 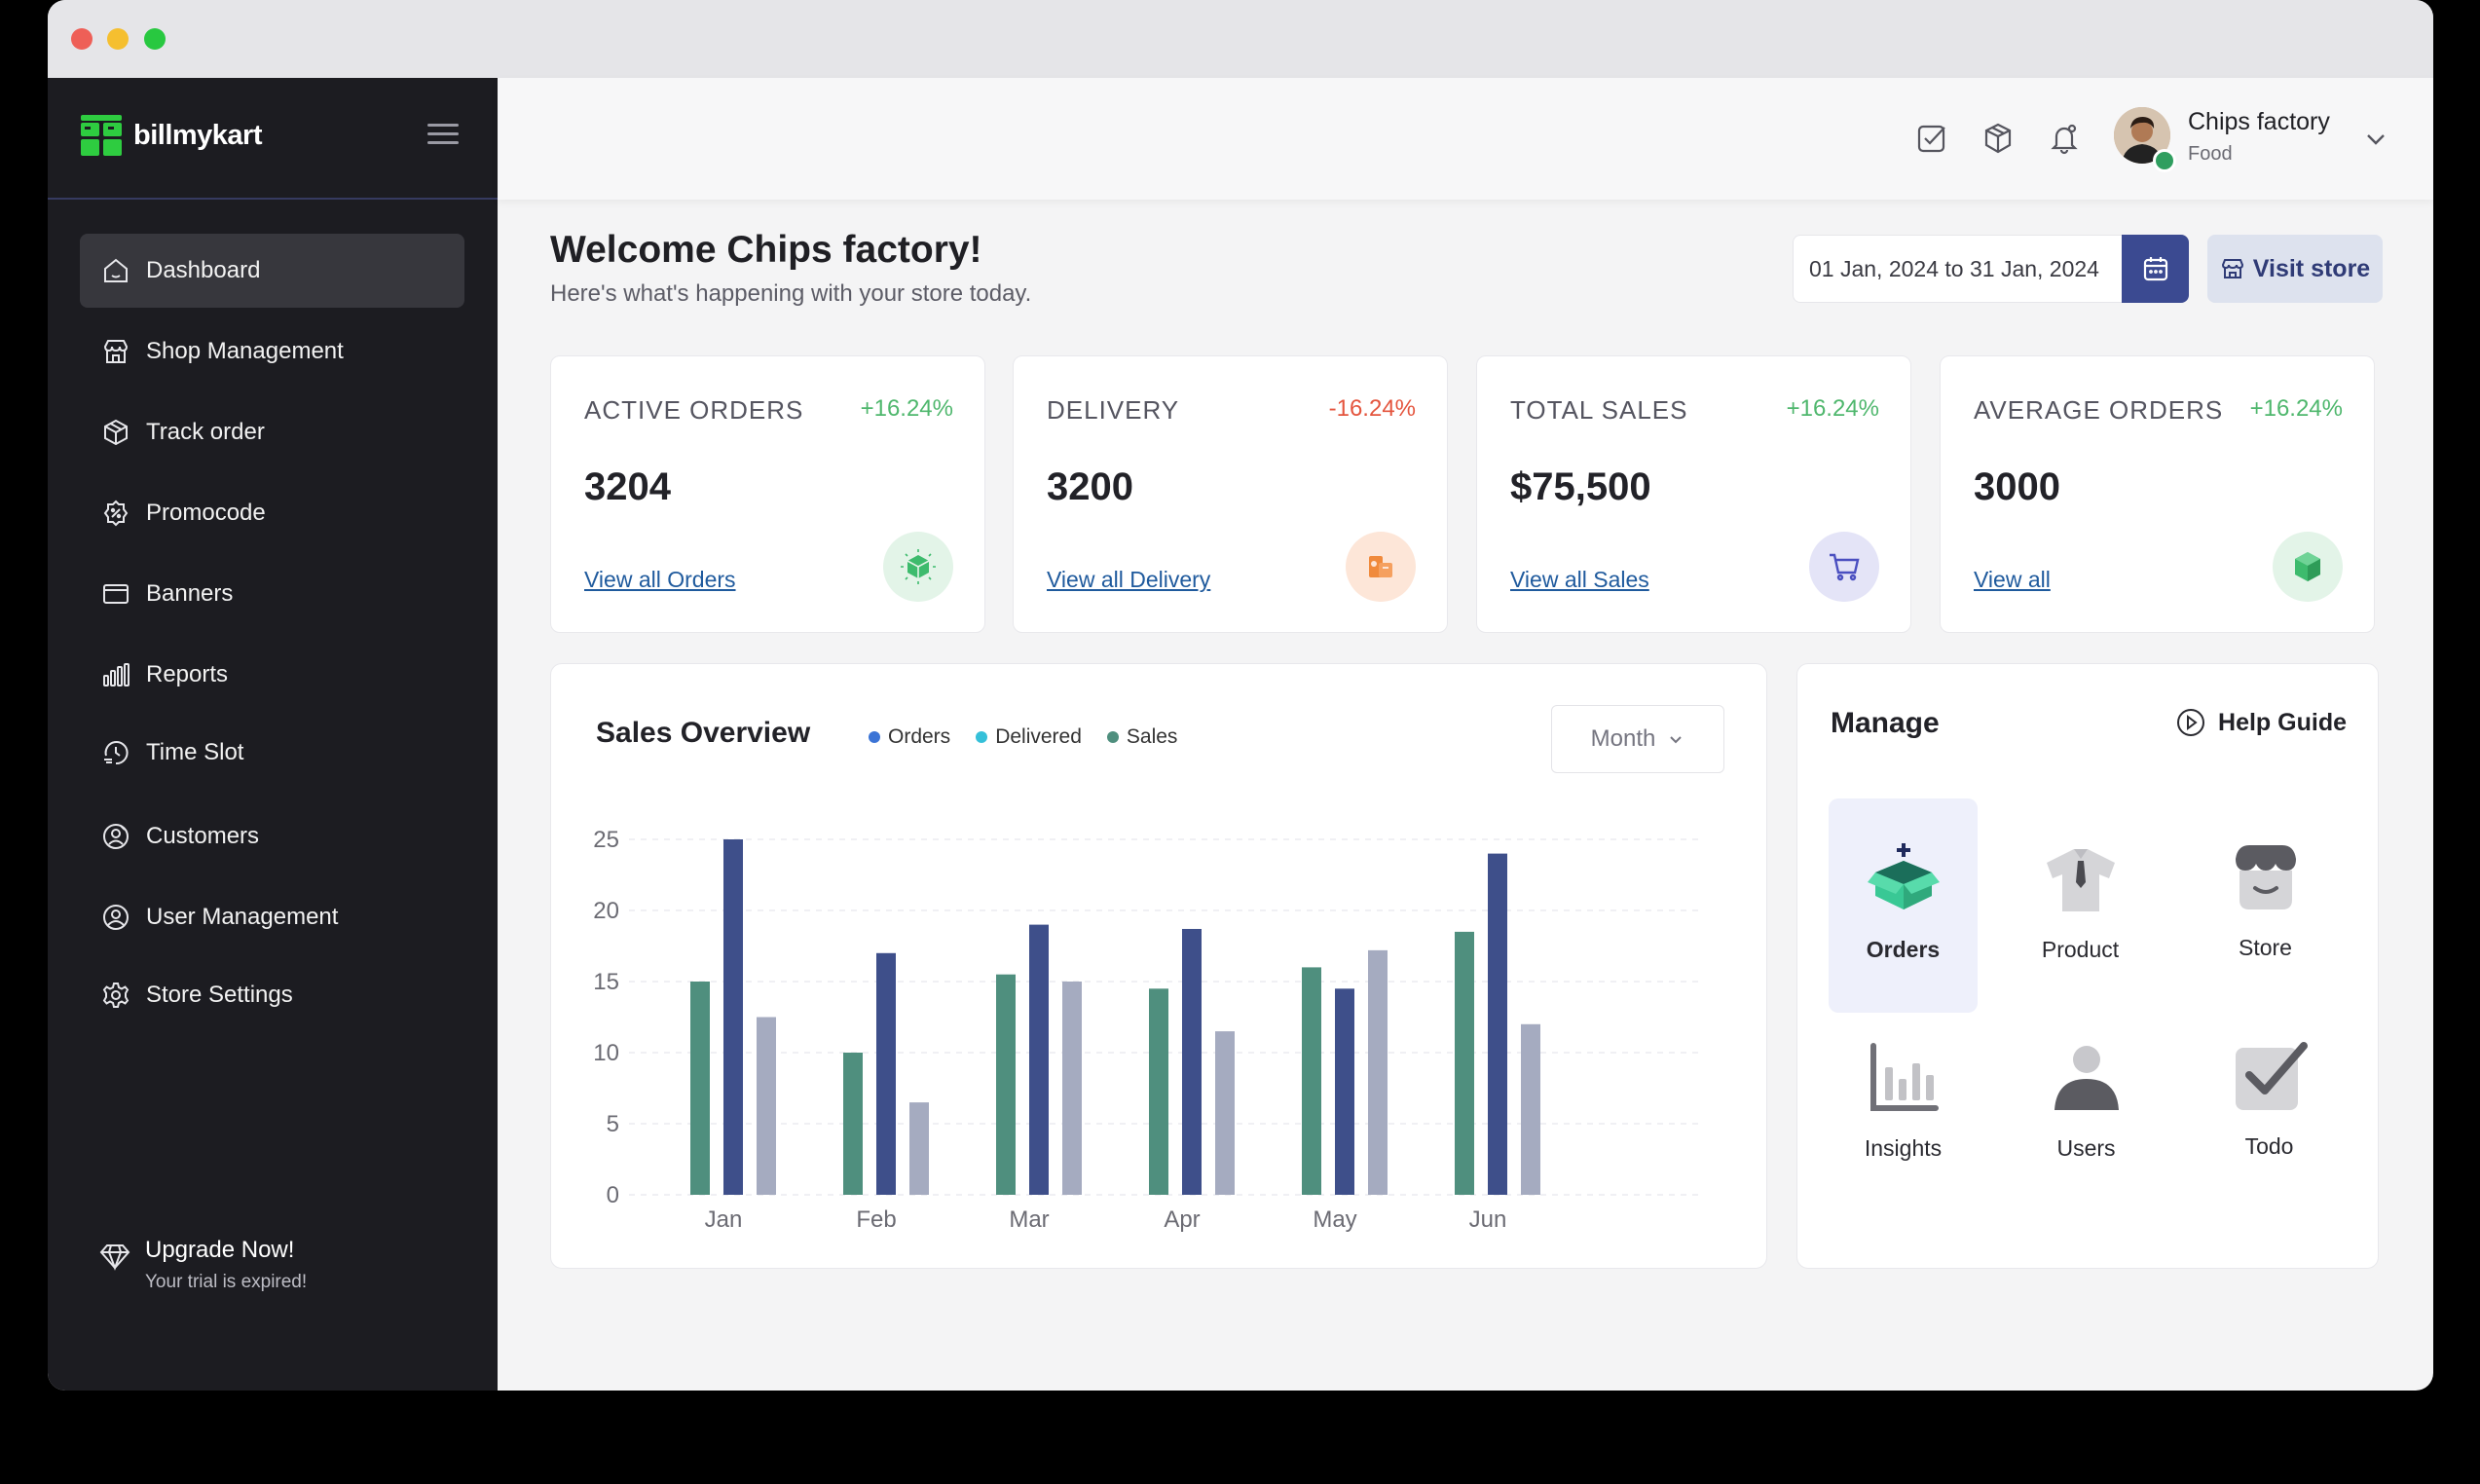 I want to click on manage-tile-store: Store, so click(x=2265, y=905).